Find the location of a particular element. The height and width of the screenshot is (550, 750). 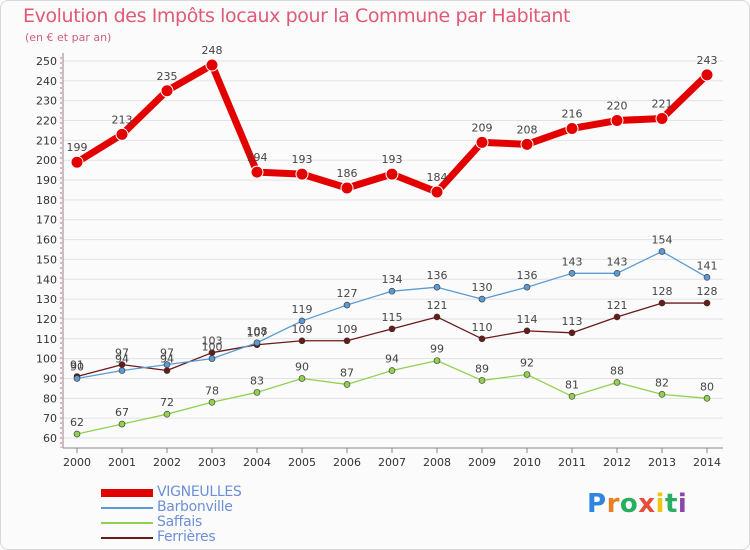

data-label: 216 is located at coordinates (572, 113).